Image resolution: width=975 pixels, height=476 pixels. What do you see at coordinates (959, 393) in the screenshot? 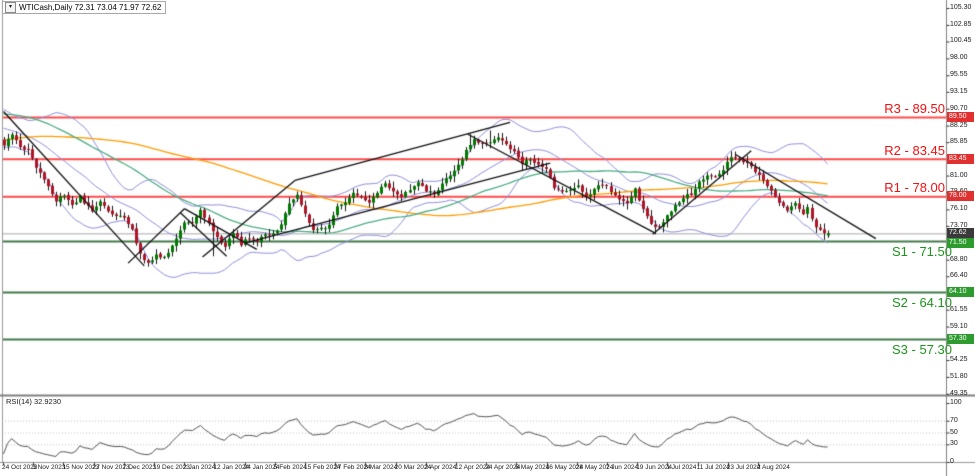
I see `price-tick-label: 49.35` at bounding box center [959, 393].